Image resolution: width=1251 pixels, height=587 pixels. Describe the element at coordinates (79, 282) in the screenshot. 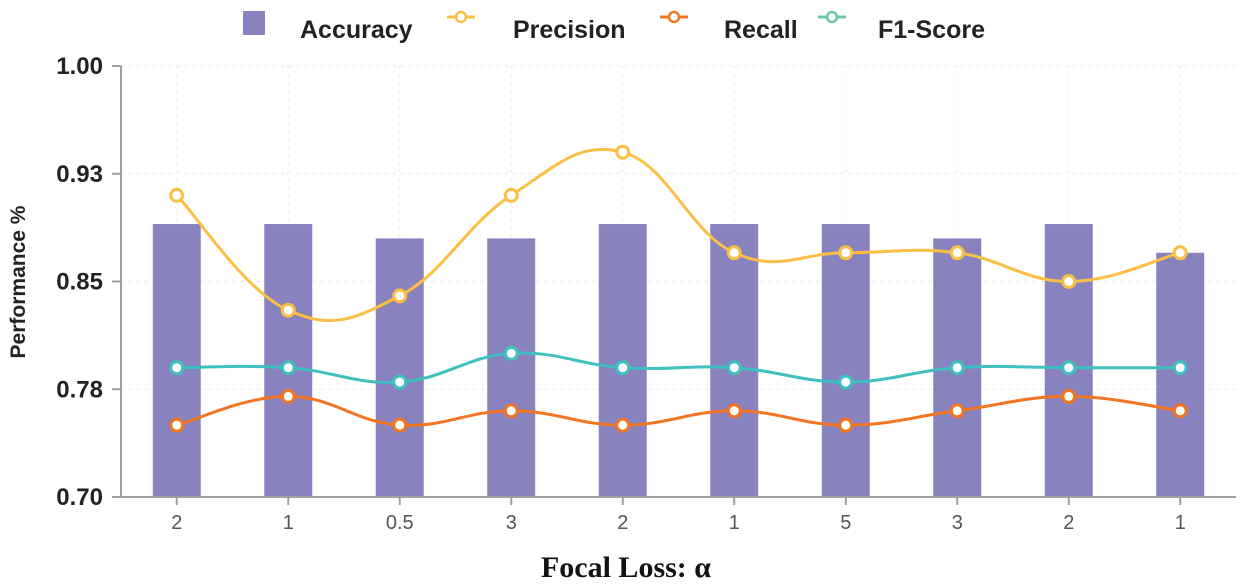

I see `y-tick-label: 0.85` at that location.